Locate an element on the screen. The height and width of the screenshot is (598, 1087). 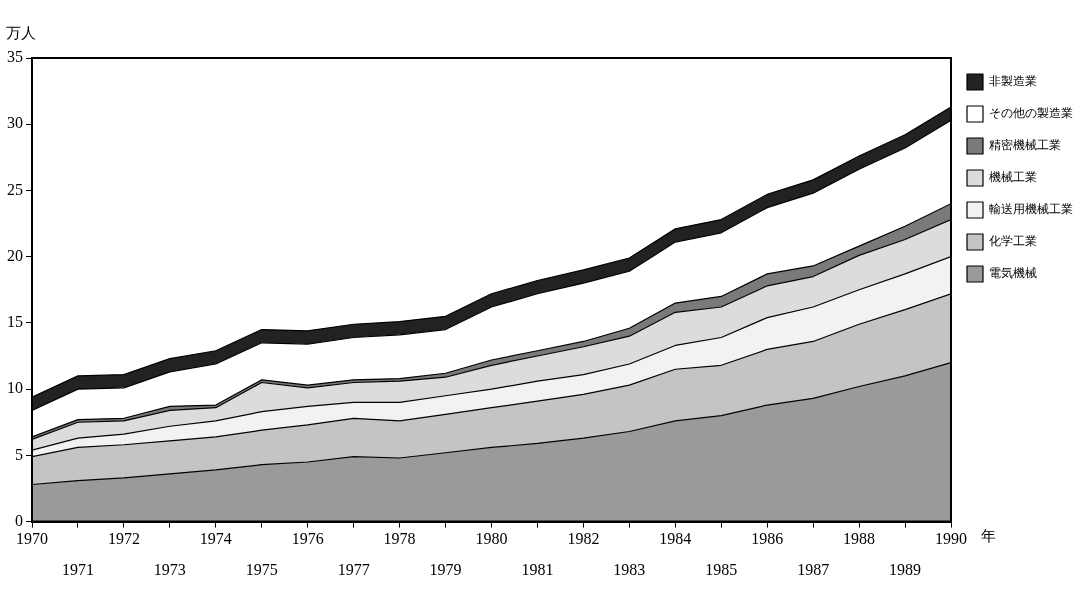
legend-label: 精密機械工業 is located at coordinates (1025, 145).